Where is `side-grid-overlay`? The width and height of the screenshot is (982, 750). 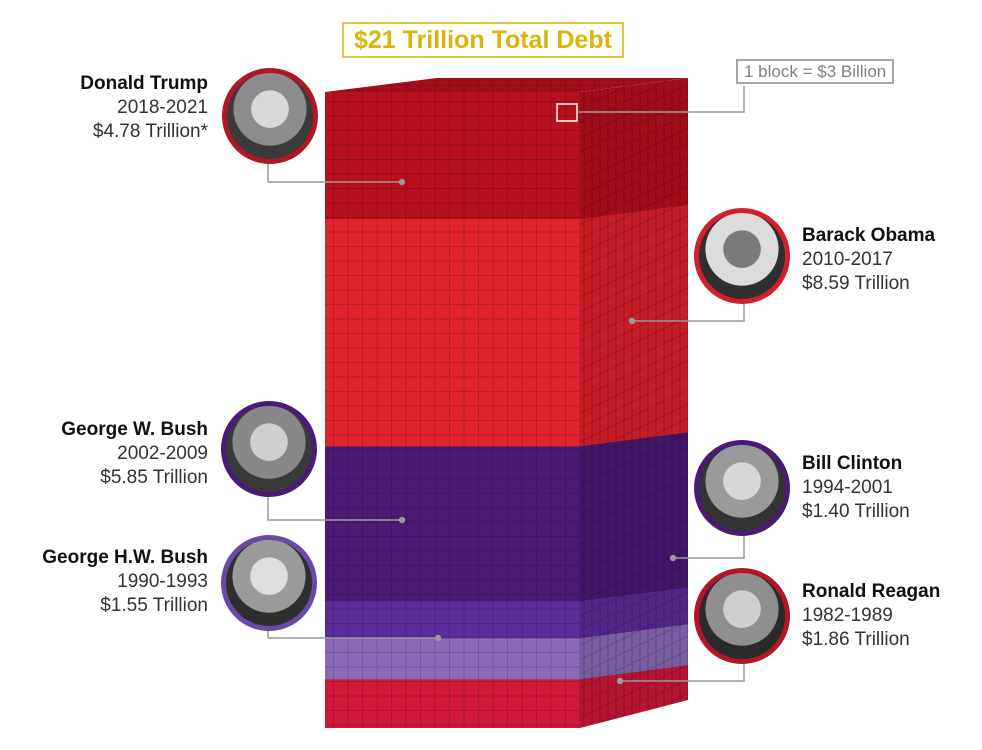 side-grid-overlay is located at coordinates (634, 403).